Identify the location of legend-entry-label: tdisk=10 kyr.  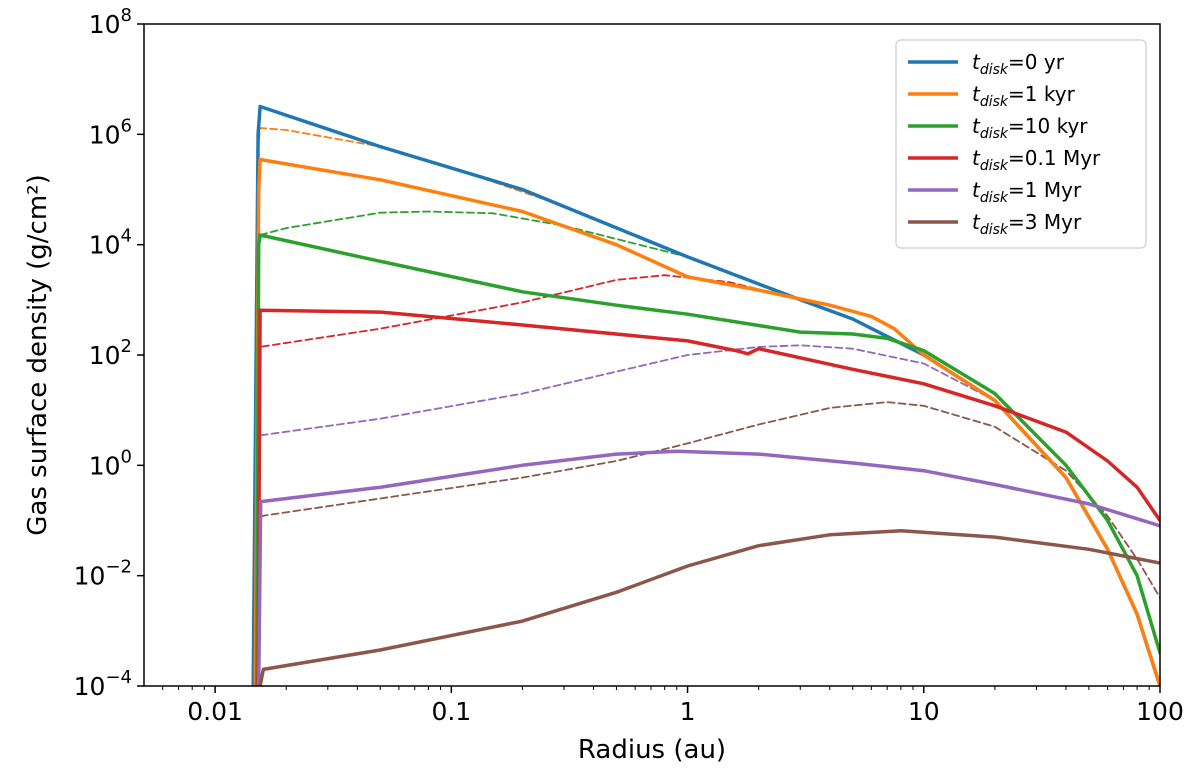
(1030, 128).